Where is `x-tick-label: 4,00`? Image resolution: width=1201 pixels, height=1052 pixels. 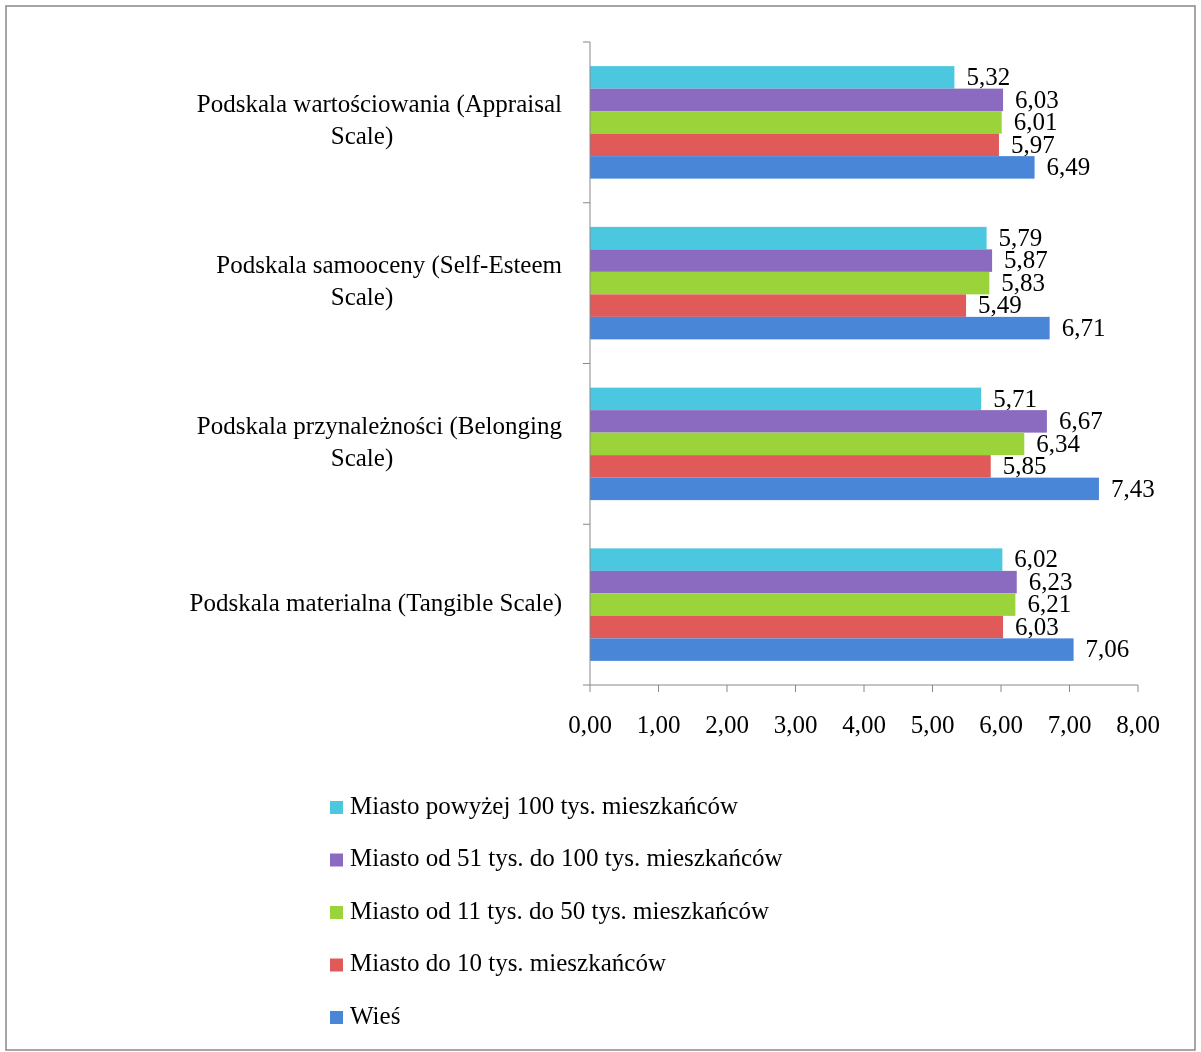
x-tick-label: 4,00 is located at coordinates (864, 724).